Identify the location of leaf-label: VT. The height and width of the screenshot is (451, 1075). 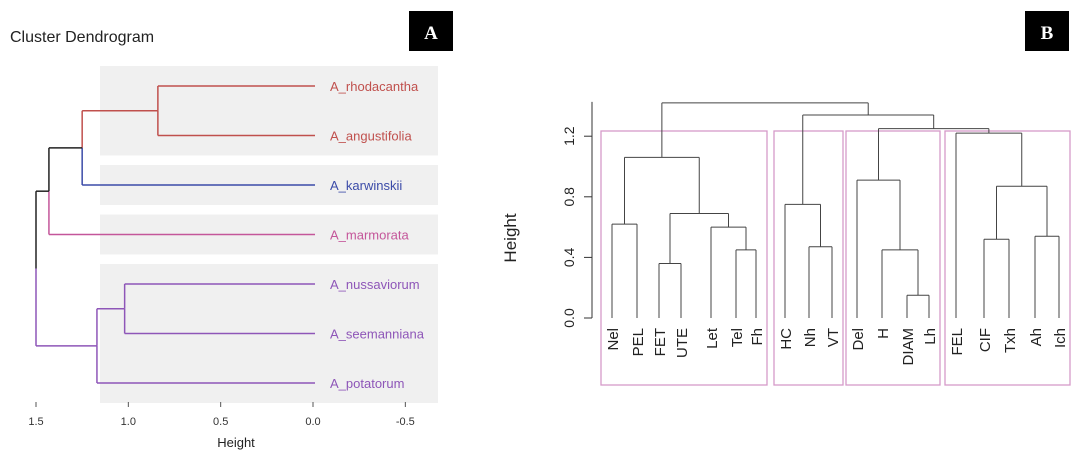
(833, 337).